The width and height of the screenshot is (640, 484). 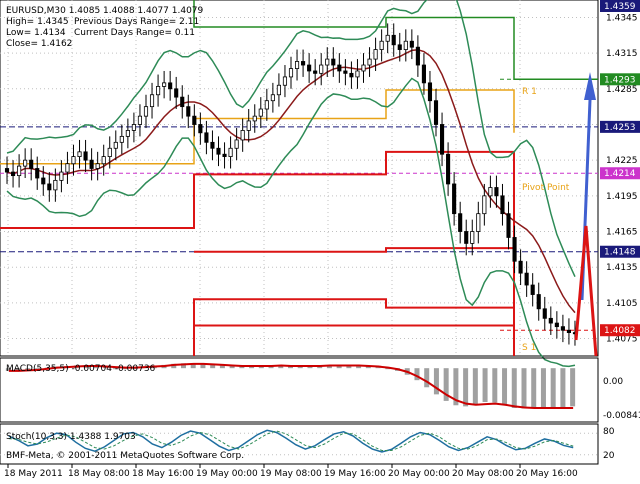 I want to click on stoch-label: Stoch(10,3,3) 1.4388 1.9703, so click(x=71, y=437).